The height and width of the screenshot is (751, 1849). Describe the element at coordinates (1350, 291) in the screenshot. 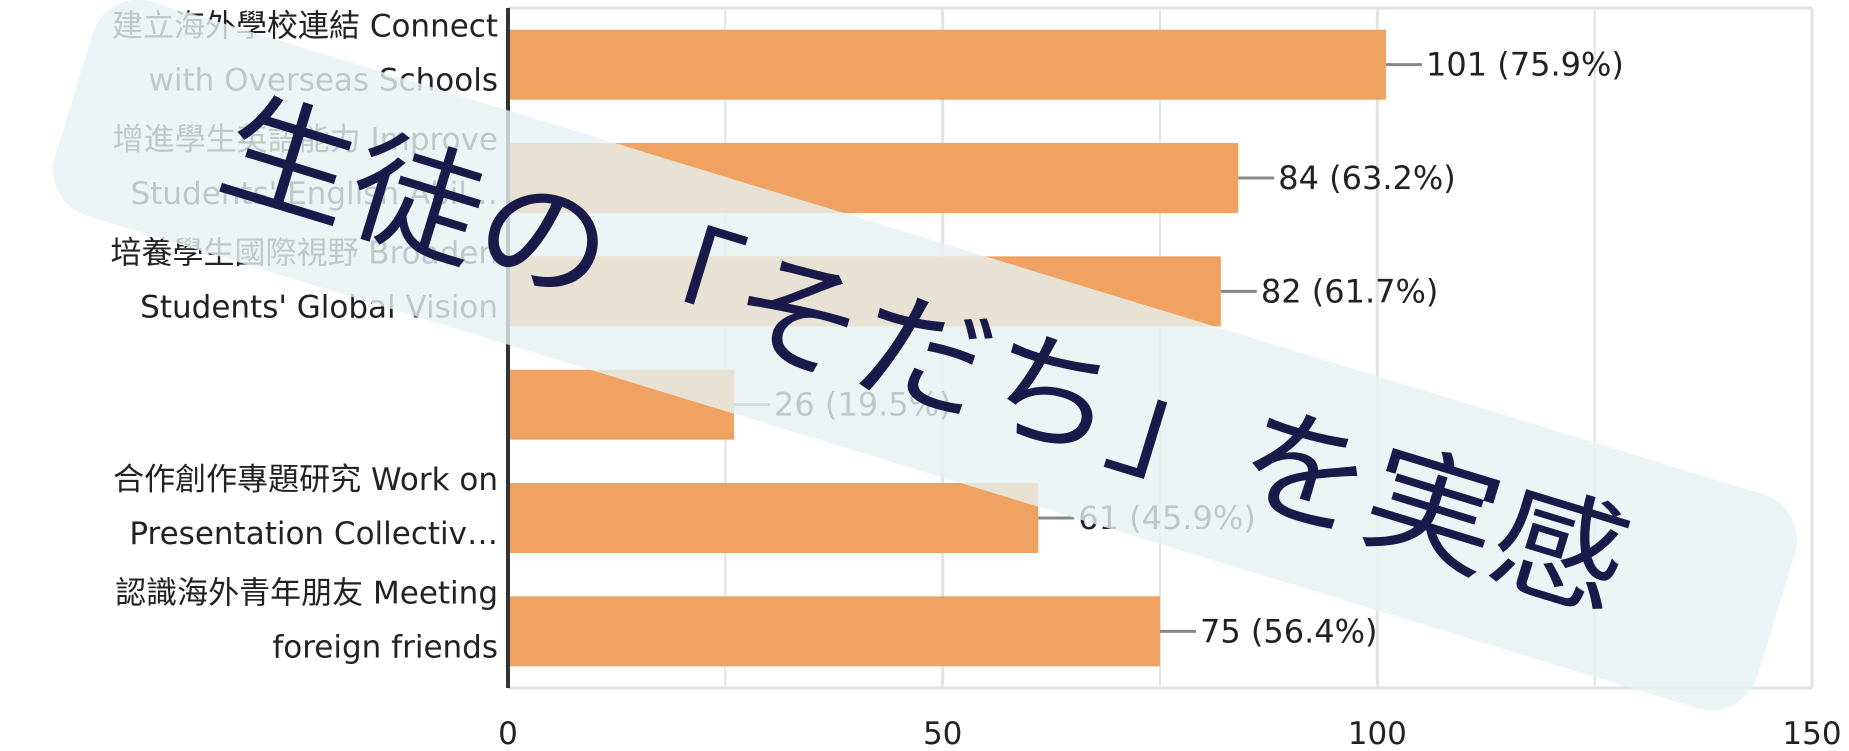

I see `value-label: 82 (61.7%)` at that location.